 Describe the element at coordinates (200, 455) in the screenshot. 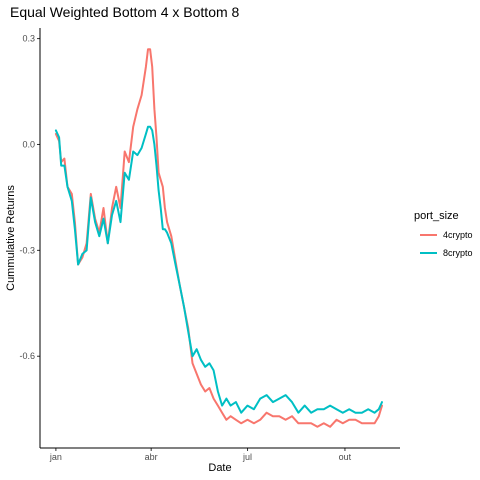

I see `x-axis: jan abr jul out` at that location.